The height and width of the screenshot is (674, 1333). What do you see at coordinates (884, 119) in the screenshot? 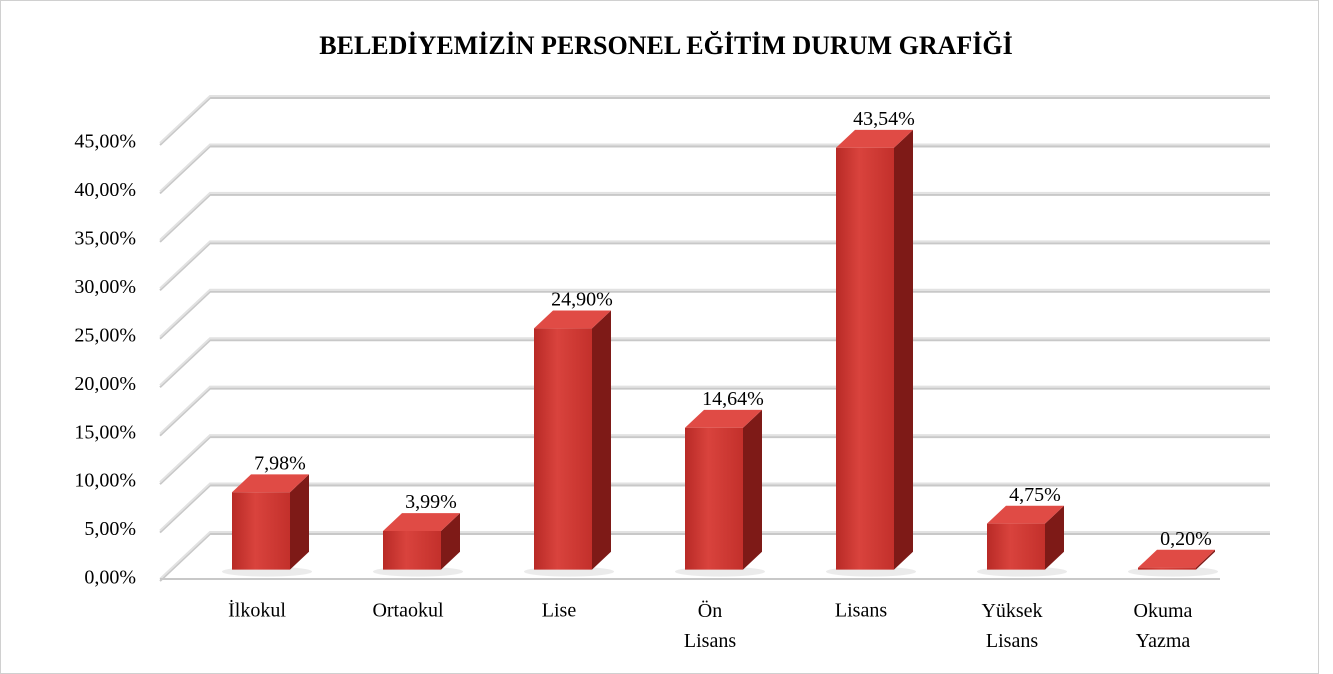
I see `value-label: 43,54%` at bounding box center [884, 119].